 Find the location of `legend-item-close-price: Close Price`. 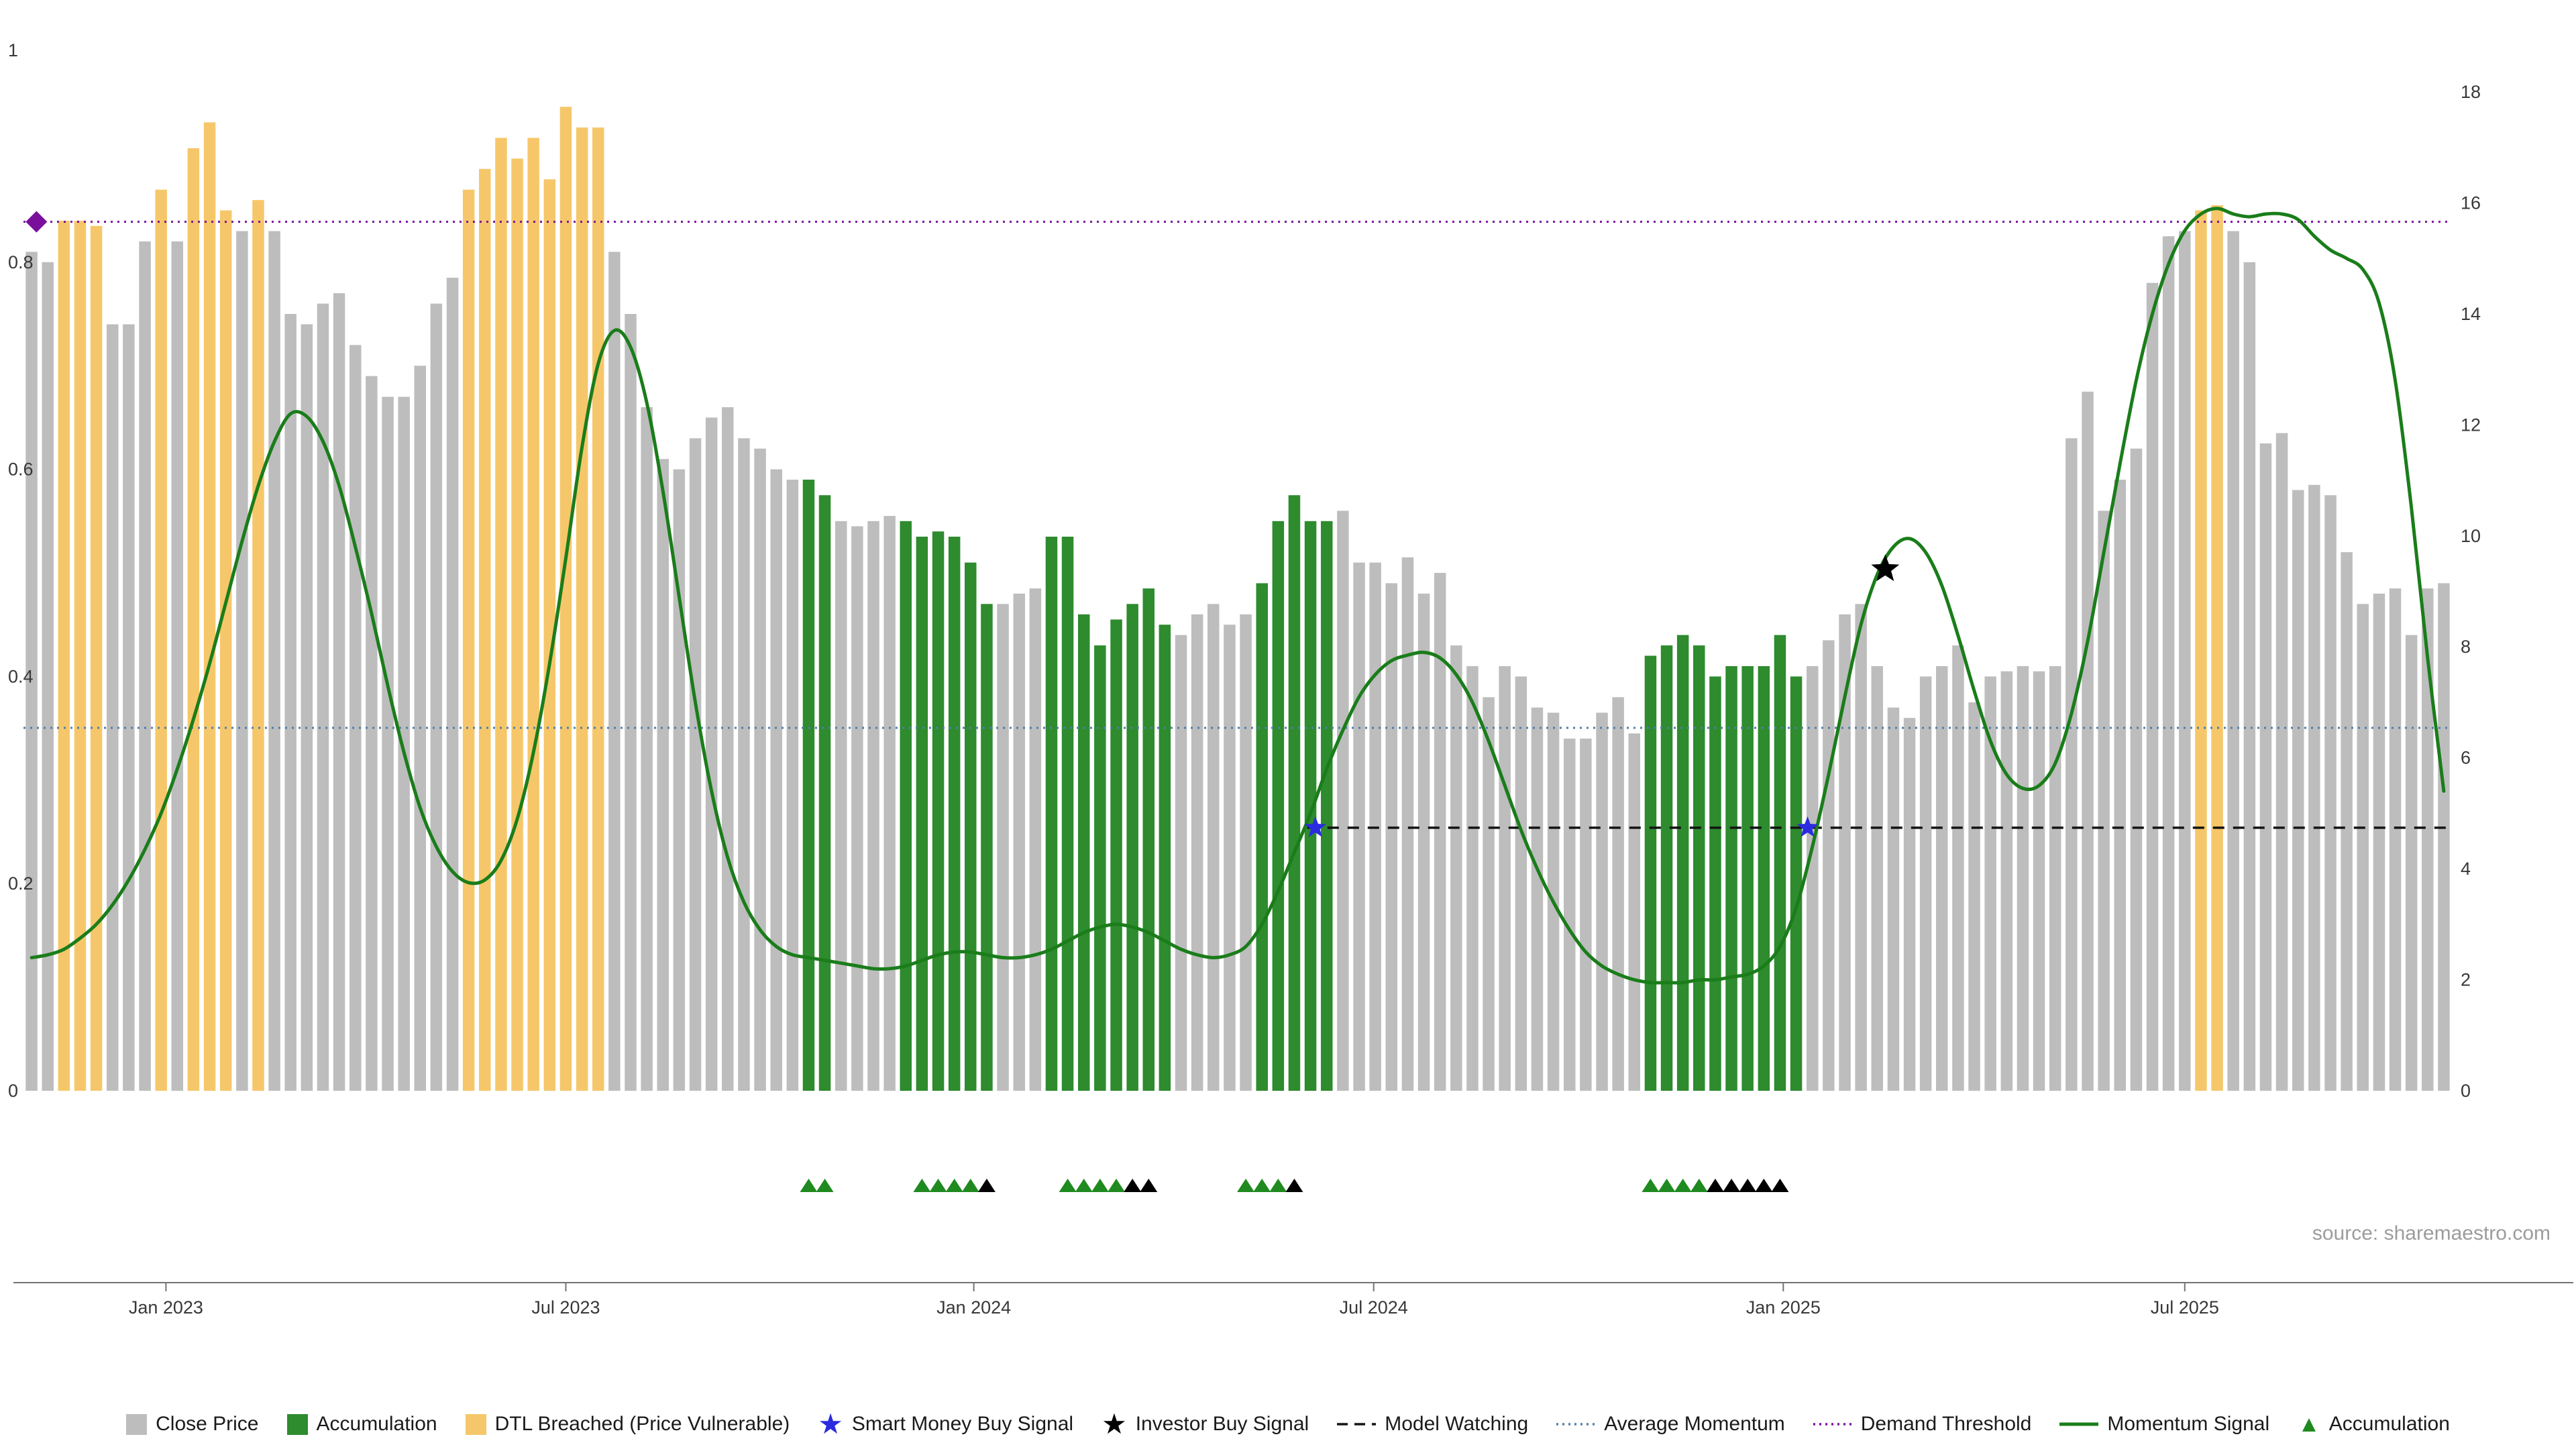

legend-item-close-price: Close Price is located at coordinates (192, 1424).